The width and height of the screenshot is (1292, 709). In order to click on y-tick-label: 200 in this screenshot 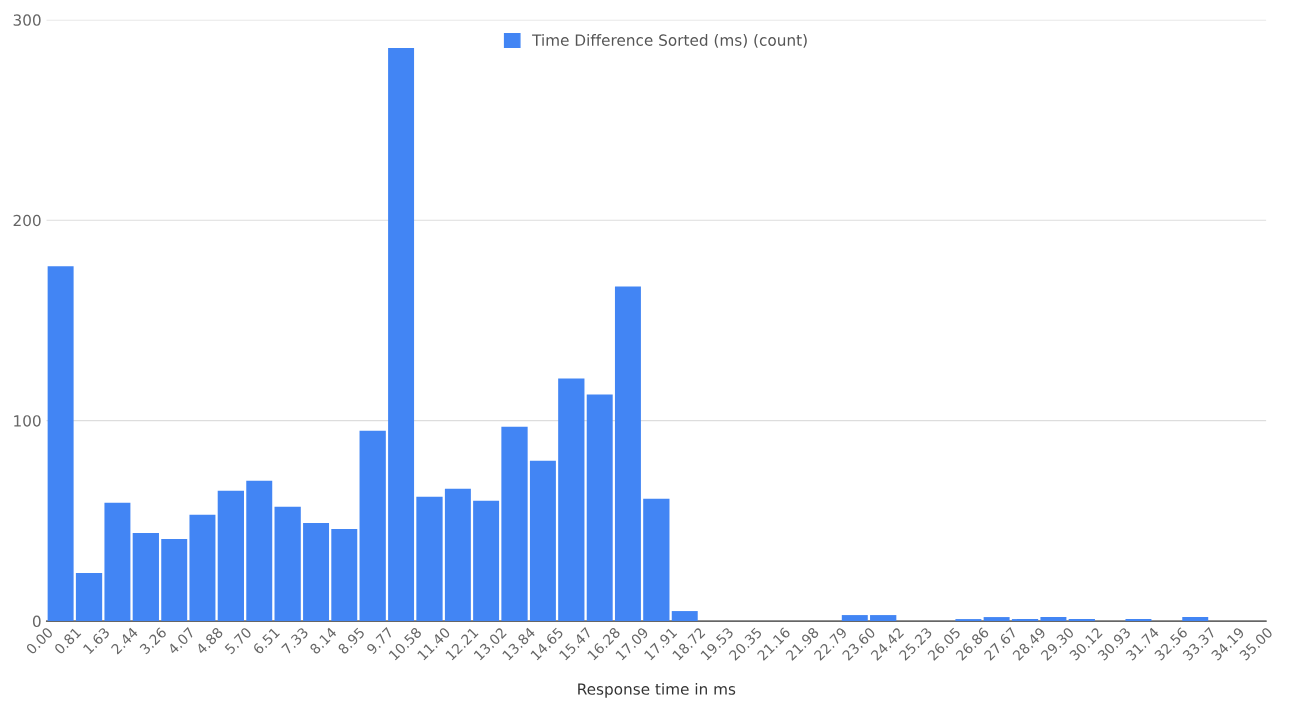, I will do `click(27, 220)`.